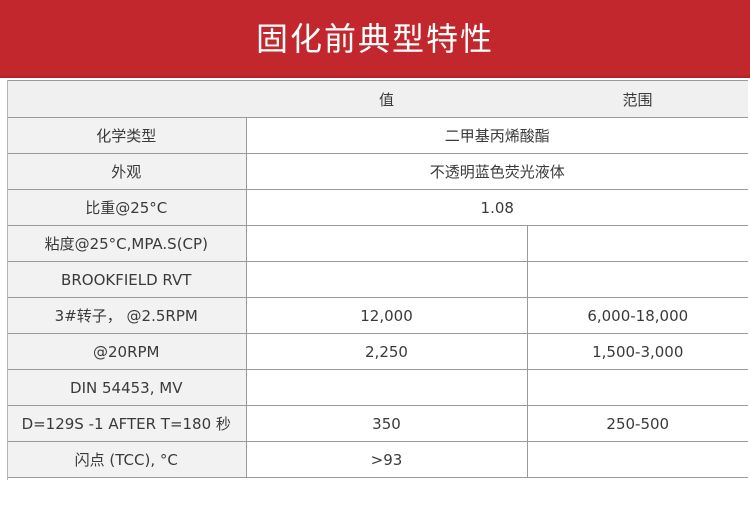 The image size is (750, 518). Describe the element at coordinates (637, 351) in the screenshot. I see `row-range: 1,500-3,000` at that location.